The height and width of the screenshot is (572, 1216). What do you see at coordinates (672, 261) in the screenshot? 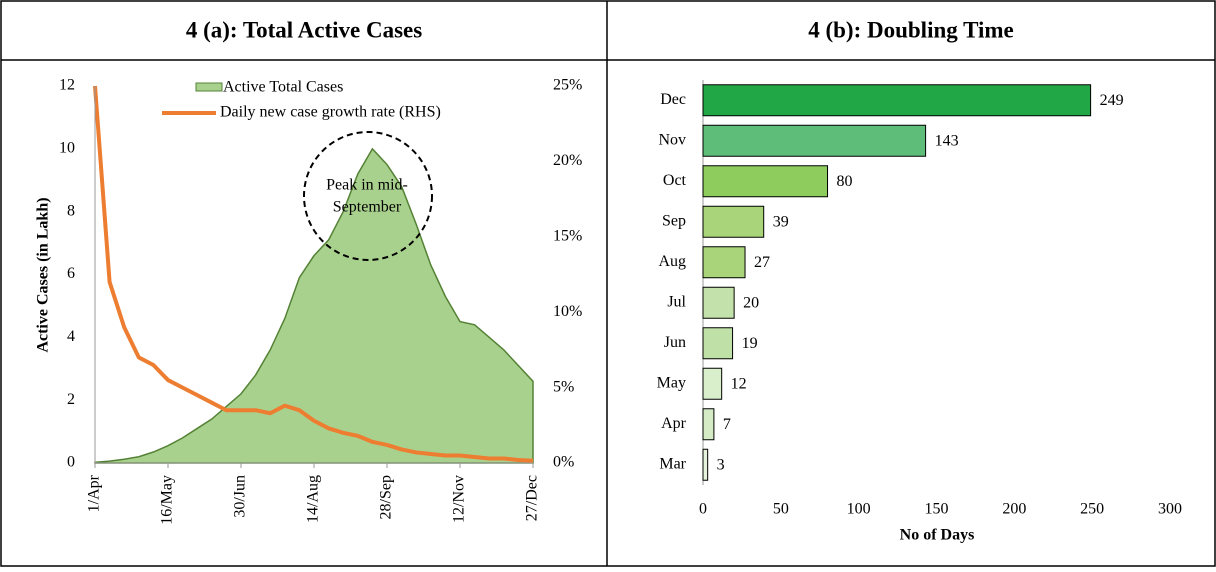
I see `y-tick-label: Aug` at bounding box center [672, 261].